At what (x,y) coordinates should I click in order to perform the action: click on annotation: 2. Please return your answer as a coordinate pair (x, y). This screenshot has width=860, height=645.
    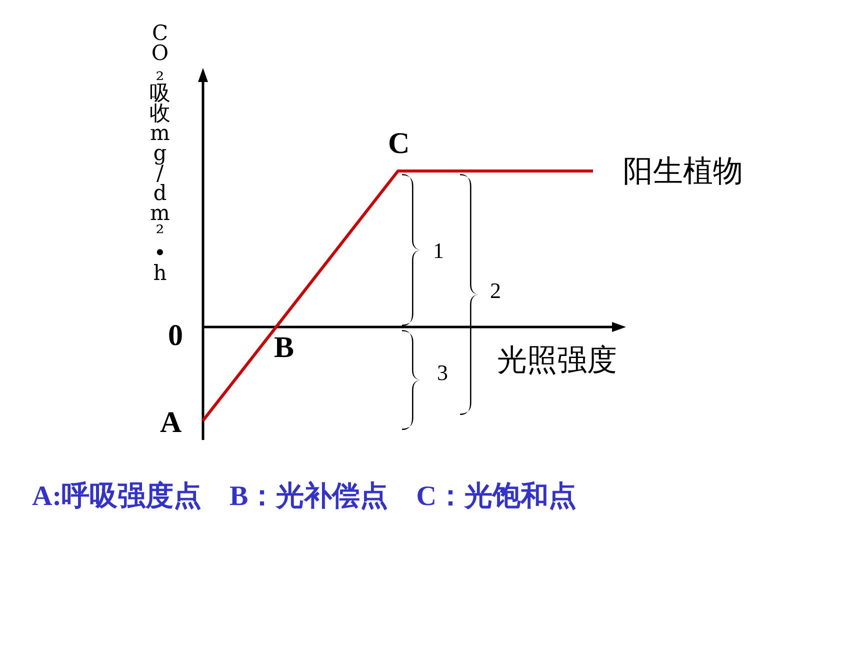
    Looking at the image, I should click on (495, 290).